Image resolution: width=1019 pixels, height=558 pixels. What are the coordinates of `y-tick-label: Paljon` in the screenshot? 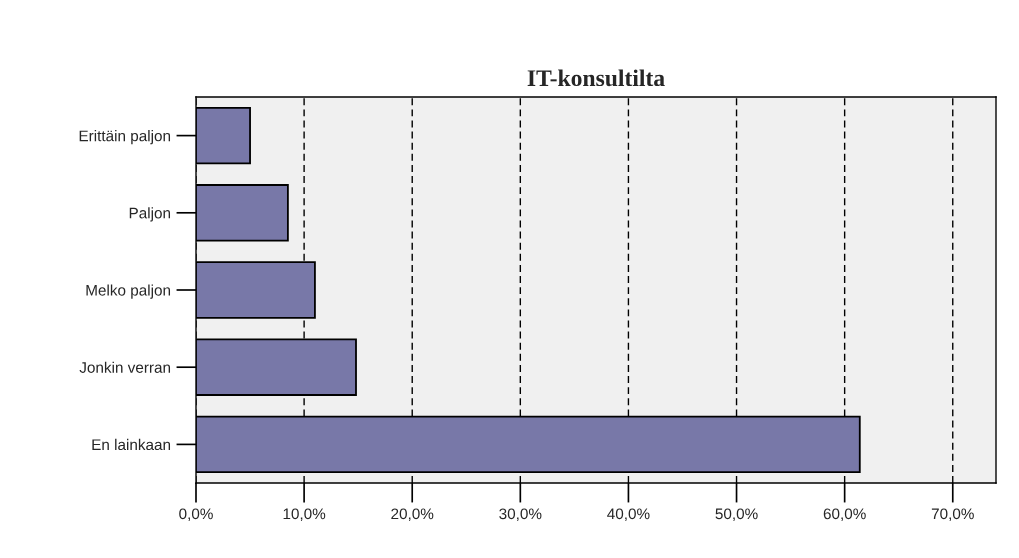 It's located at (150, 214).